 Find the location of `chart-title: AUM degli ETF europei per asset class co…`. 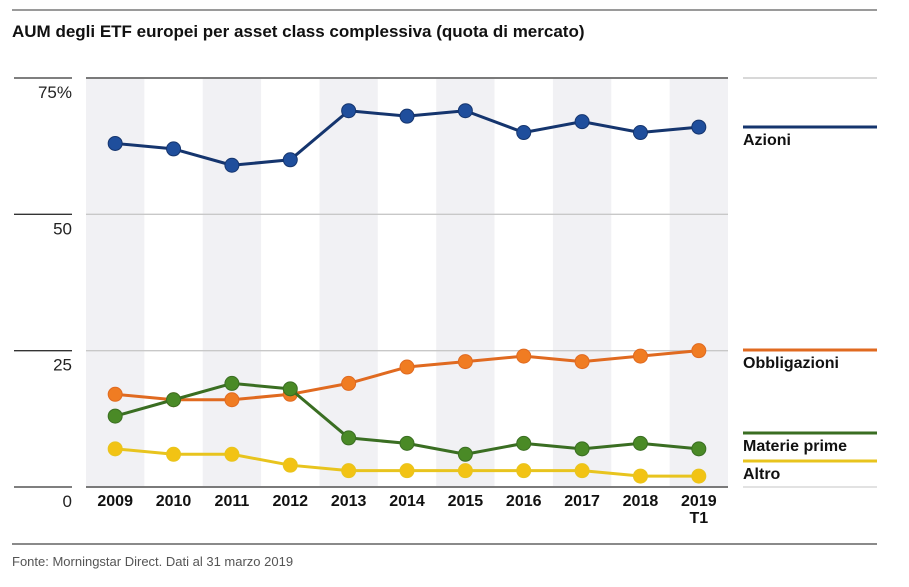

chart-title: AUM degli ETF europei per asset class co… is located at coordinates (298, 31).